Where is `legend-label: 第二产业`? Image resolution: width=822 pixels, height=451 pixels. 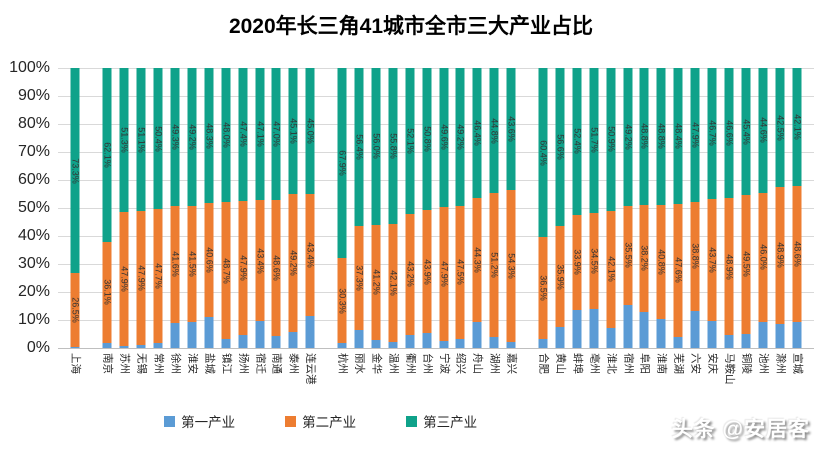 legend-label: 第二产业 is located at coordinates (329, 422).